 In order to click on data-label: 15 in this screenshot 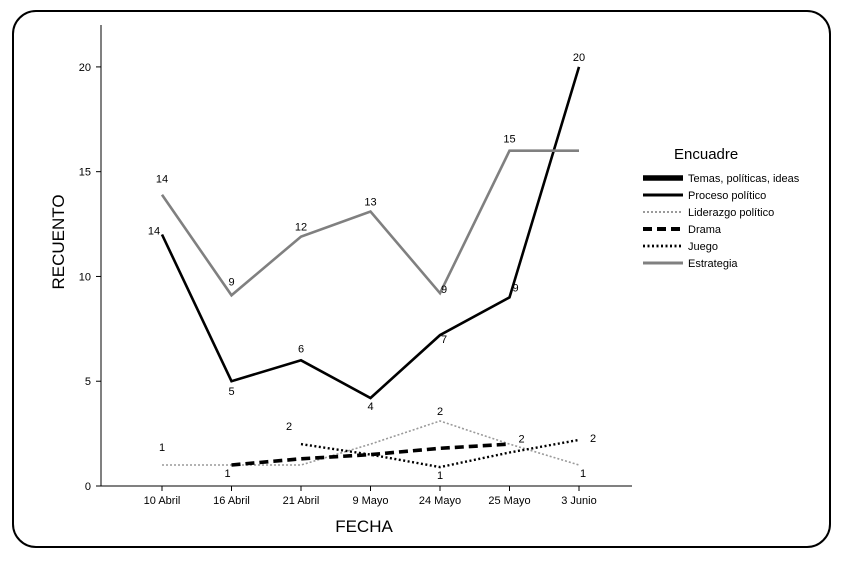, I will do `click(509, 140)`.